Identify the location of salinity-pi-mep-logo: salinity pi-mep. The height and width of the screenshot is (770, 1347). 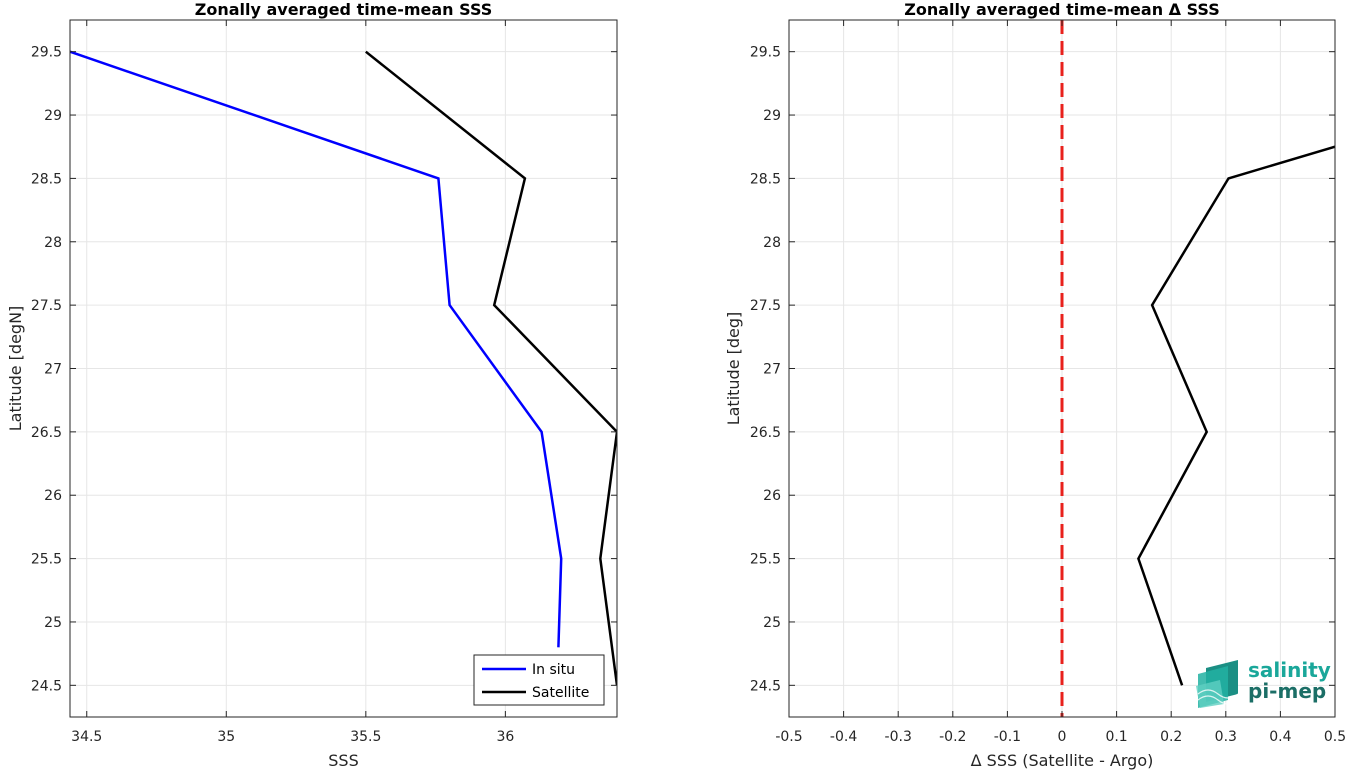
(1263, 683).